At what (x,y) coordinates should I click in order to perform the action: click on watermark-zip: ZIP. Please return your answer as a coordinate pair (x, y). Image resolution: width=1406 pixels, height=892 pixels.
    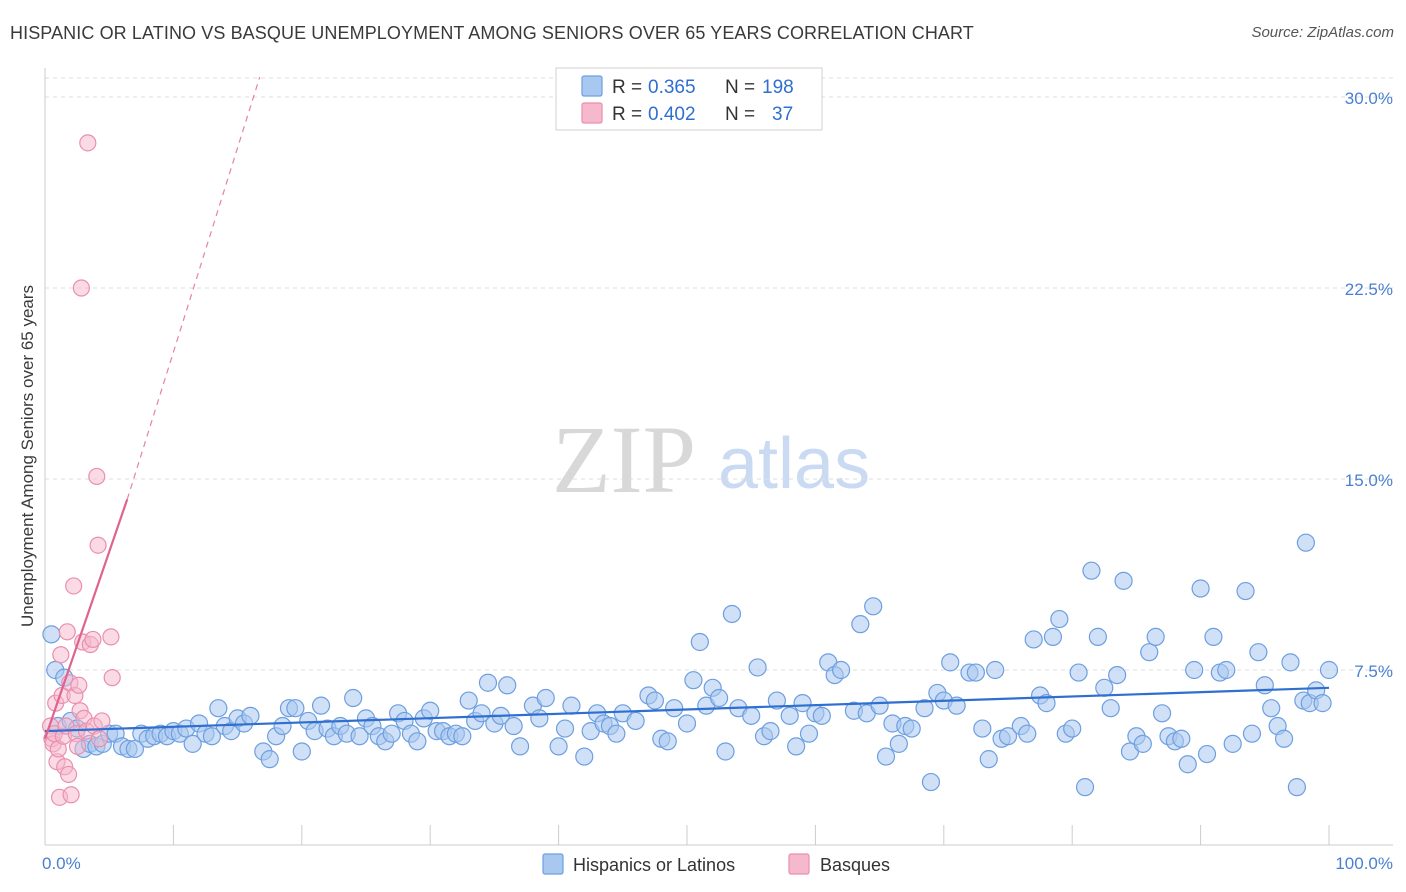
    Looking at the image, I should click on (624, 459).